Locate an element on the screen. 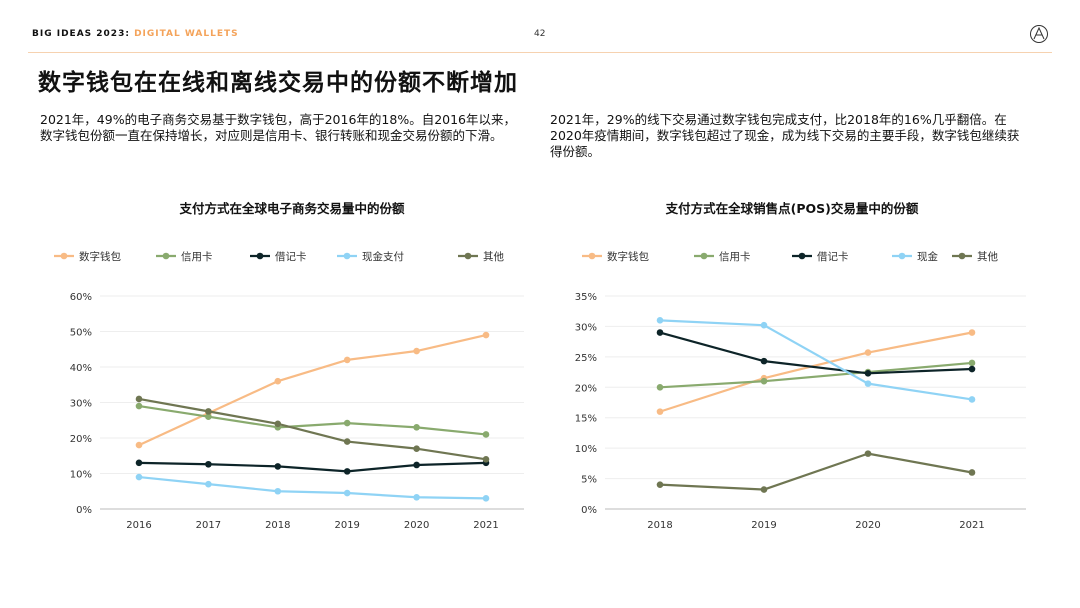  ecom-y-tick-label: 20% is located at coordinates (81, 439).